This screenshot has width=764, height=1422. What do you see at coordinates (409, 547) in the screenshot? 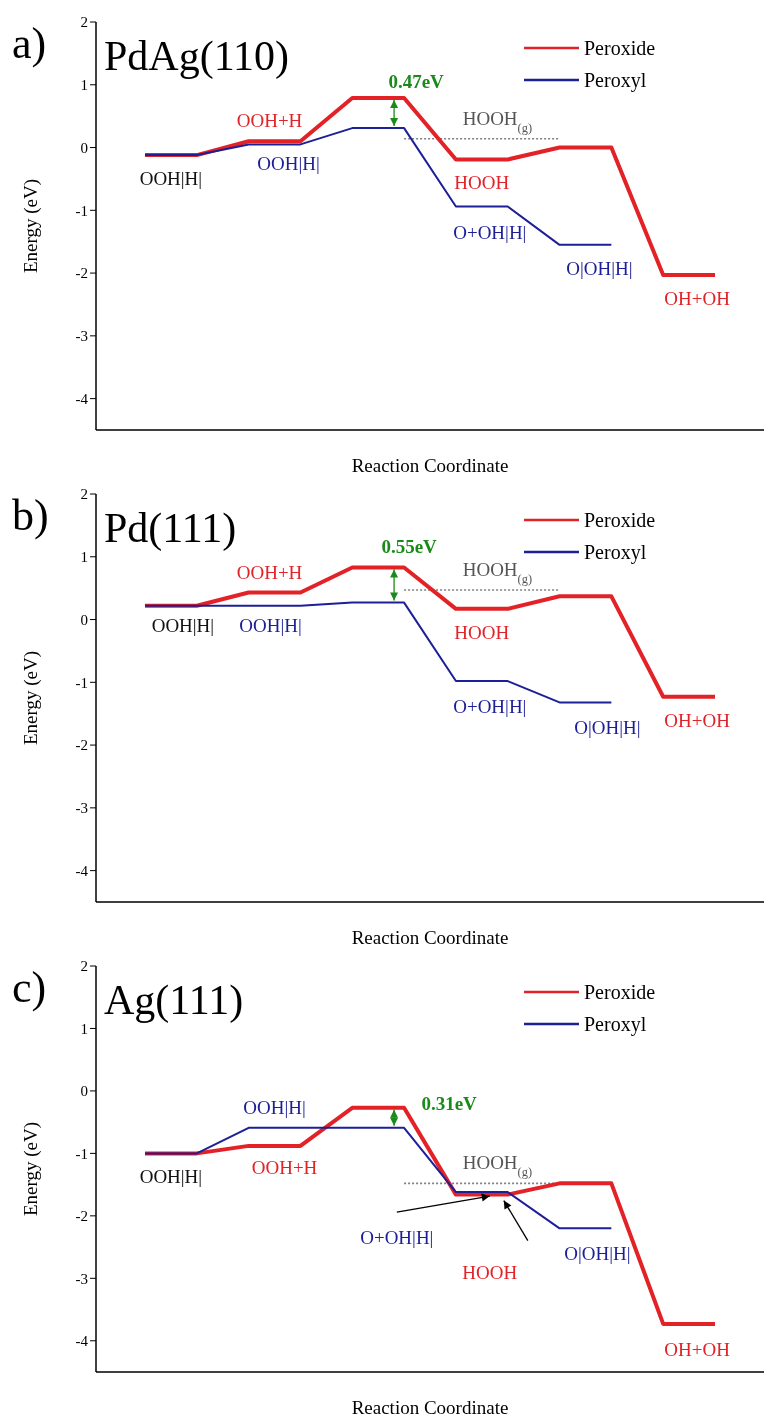
I see `annotation: 0.55eV` at bounding box center [409, 547].